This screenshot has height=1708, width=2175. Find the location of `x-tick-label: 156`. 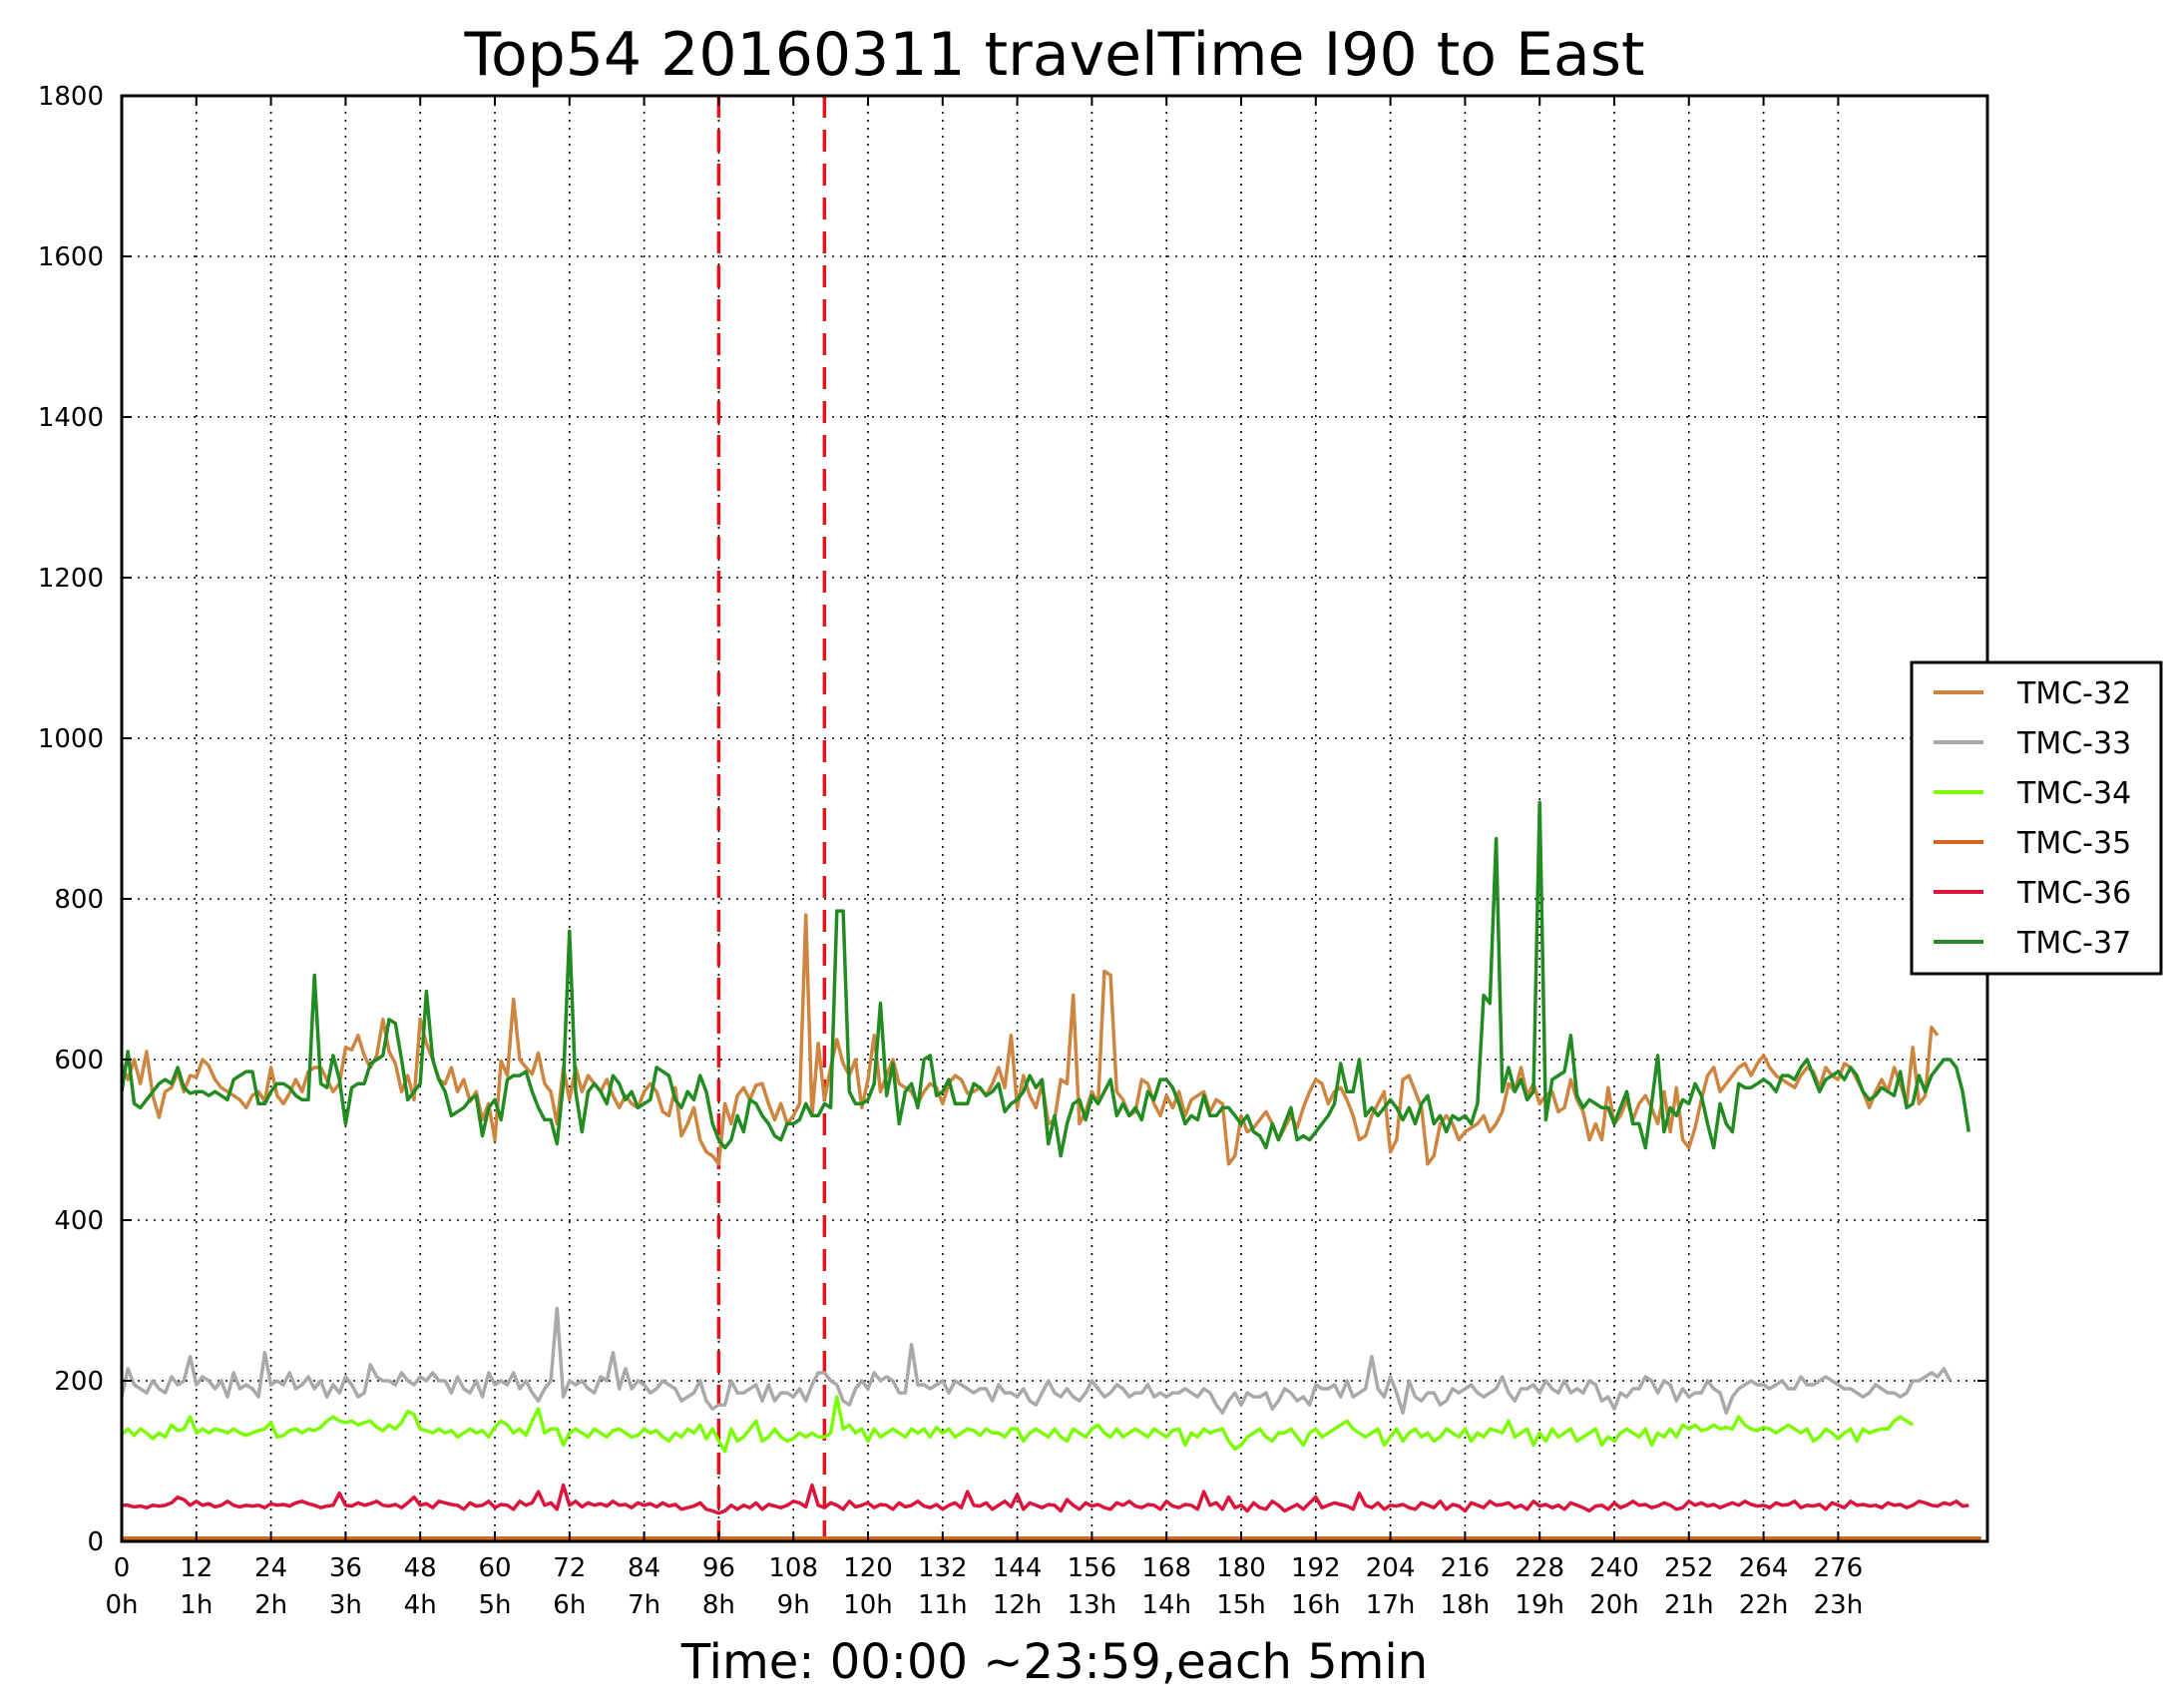

x-tick-label: 156 is located at coordinates (1092, 1568).